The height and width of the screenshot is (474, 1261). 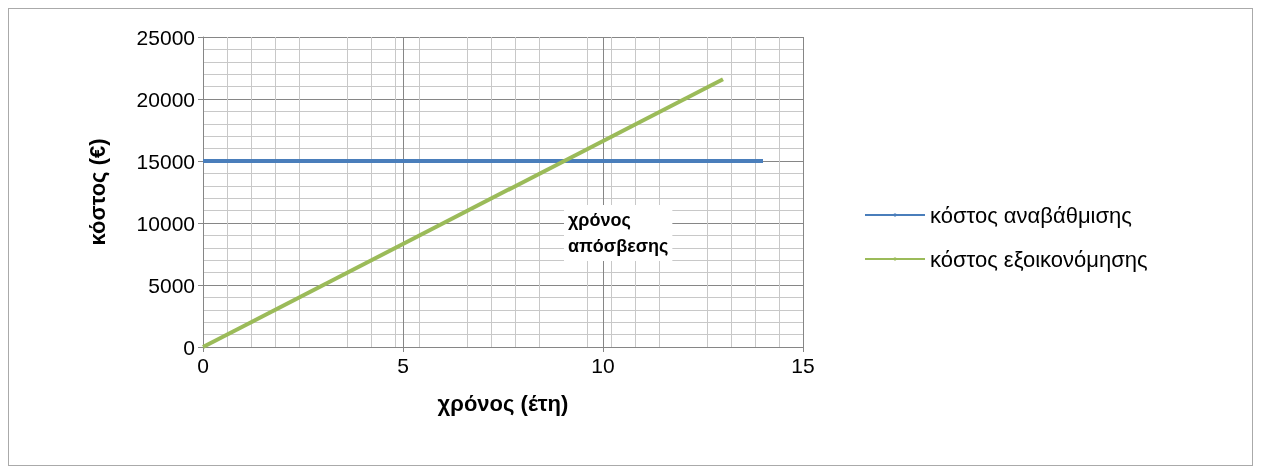 What do you see at coordinates (165, 99) in the screenshot?
I see `y-tick-label: 20000` at bounding box center [165, 99].